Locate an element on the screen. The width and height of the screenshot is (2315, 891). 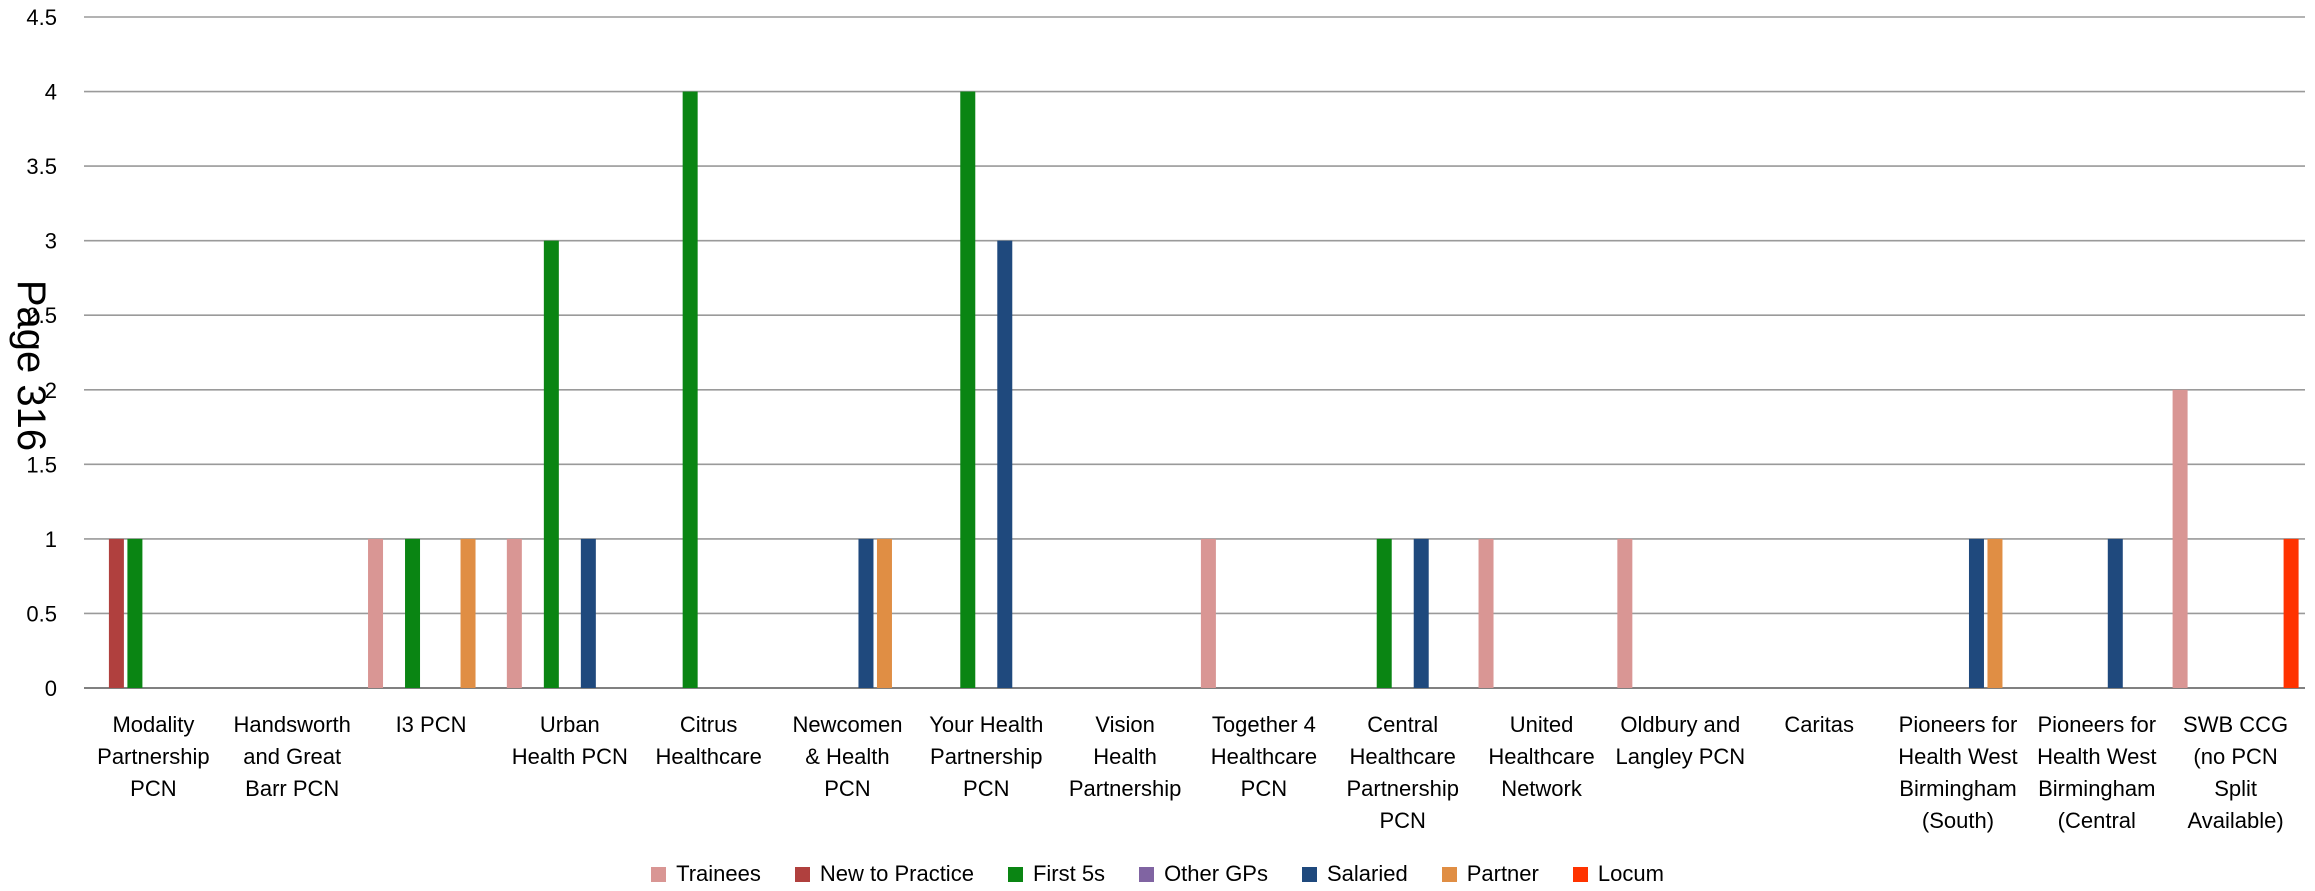
legend-label: First 5s is located at coordinates (1069, 873).